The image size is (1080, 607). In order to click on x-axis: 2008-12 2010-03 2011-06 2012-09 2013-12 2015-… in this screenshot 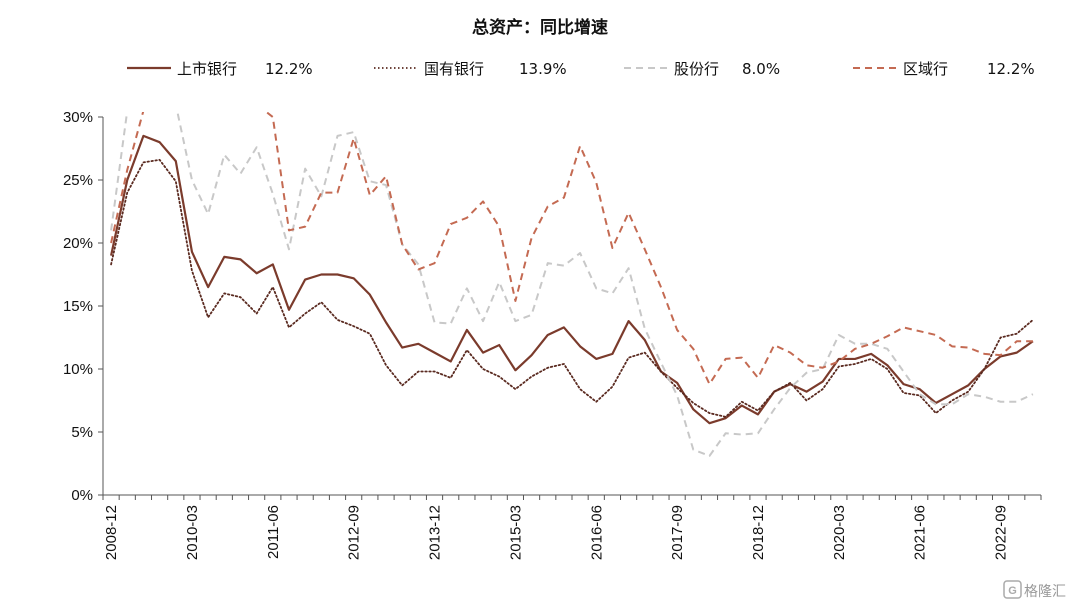, I will do `click(572, 527)`.